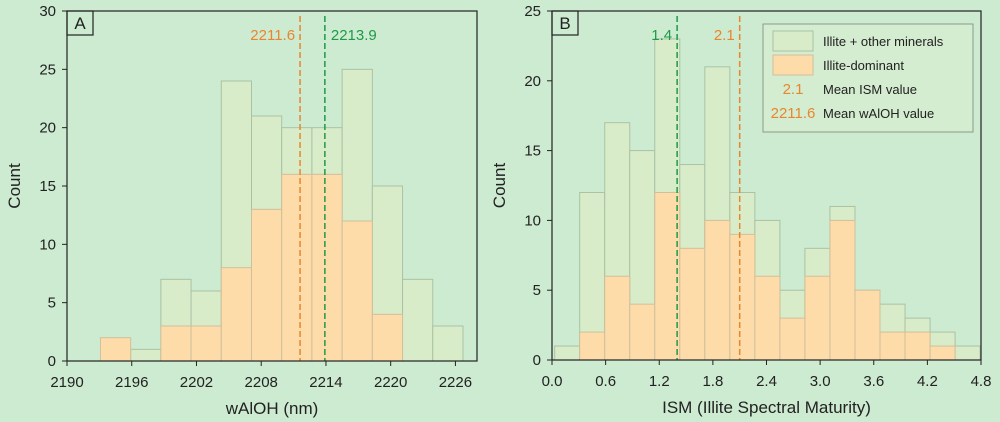  Describe the element at coordinates (272, 408) in the screenshot. I see `x-axis-label: wAlOH (nm)` at that location.